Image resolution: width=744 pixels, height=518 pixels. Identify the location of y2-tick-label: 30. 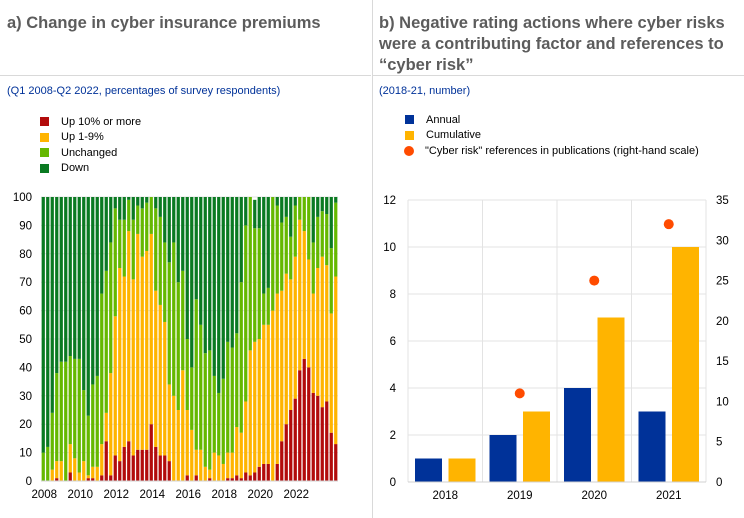
(722, 241).